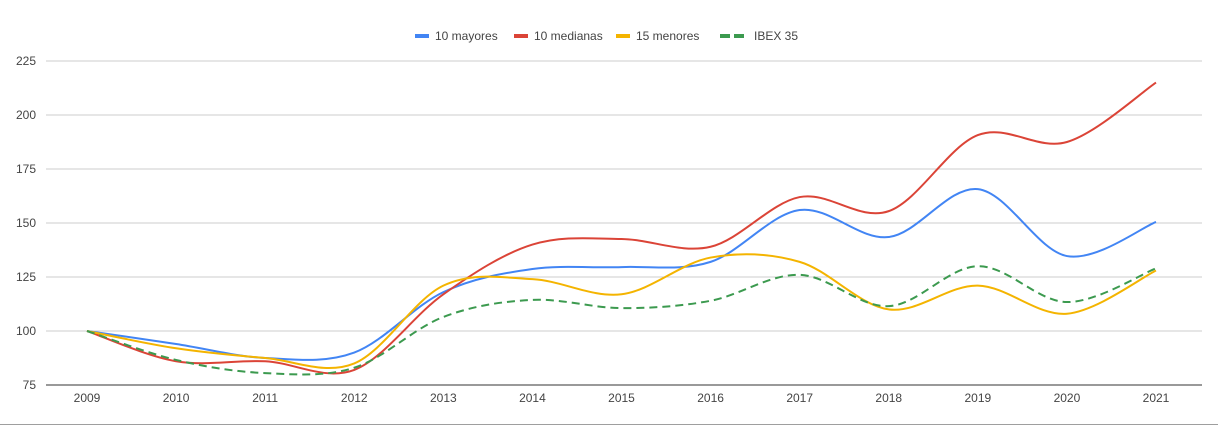 This screenshot has height=434, width=1218. Describe the element at coordinates (667, 36) in the screenshot. I see `legend-label: 15 menores` at that location.